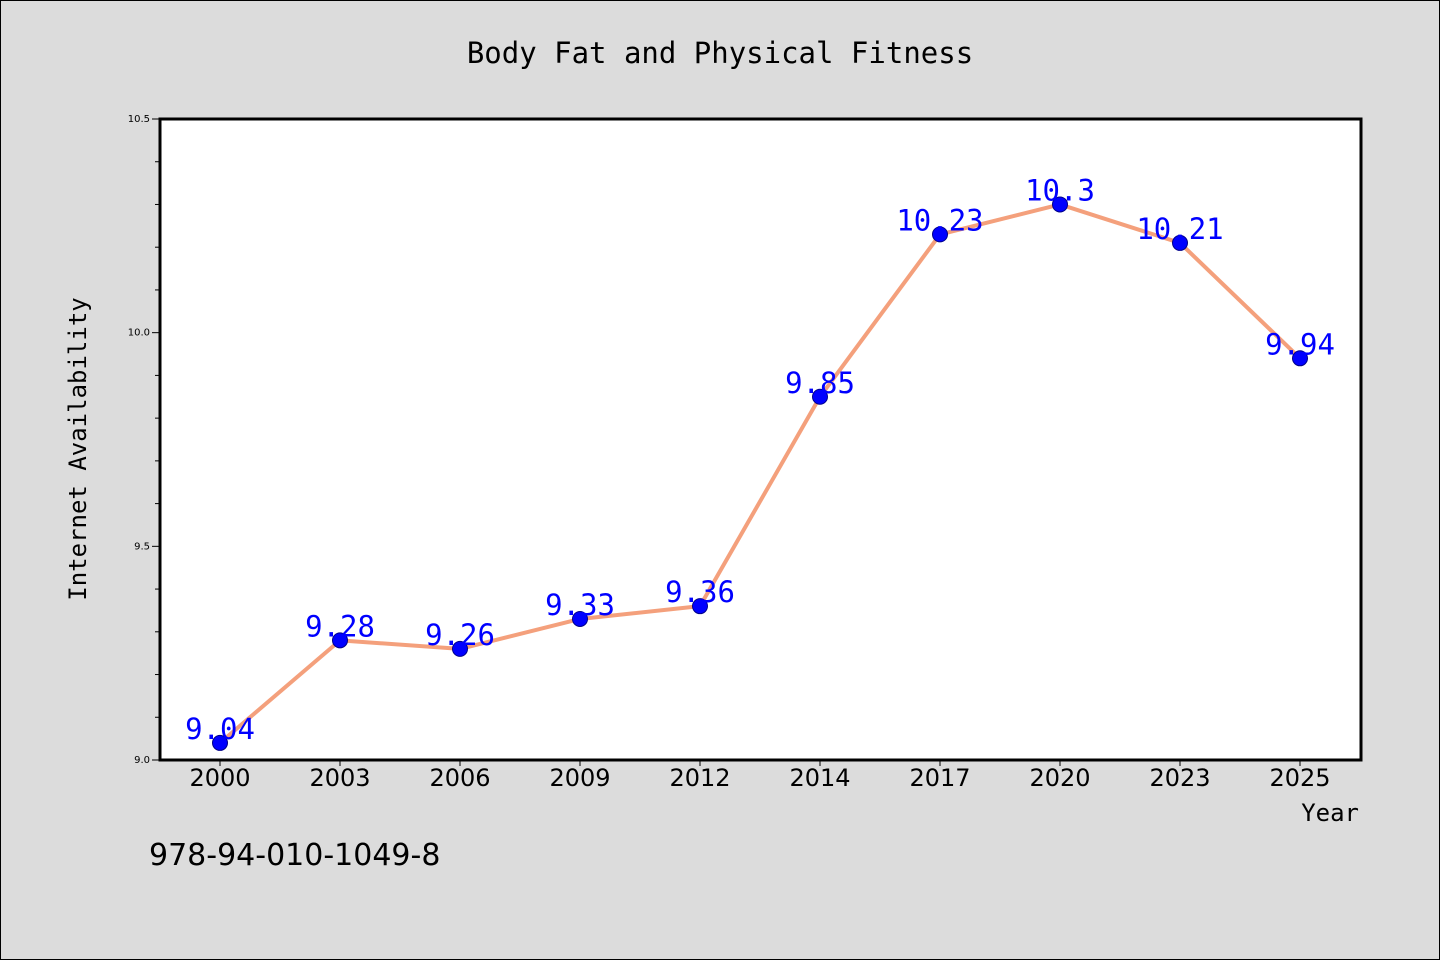 The height and width of the screenshot is (960, 1440). What do you see at coordinates (1330, 813) in the screenshot?
I see `x-axis-label: Year` at bounding box center [1330, 813].